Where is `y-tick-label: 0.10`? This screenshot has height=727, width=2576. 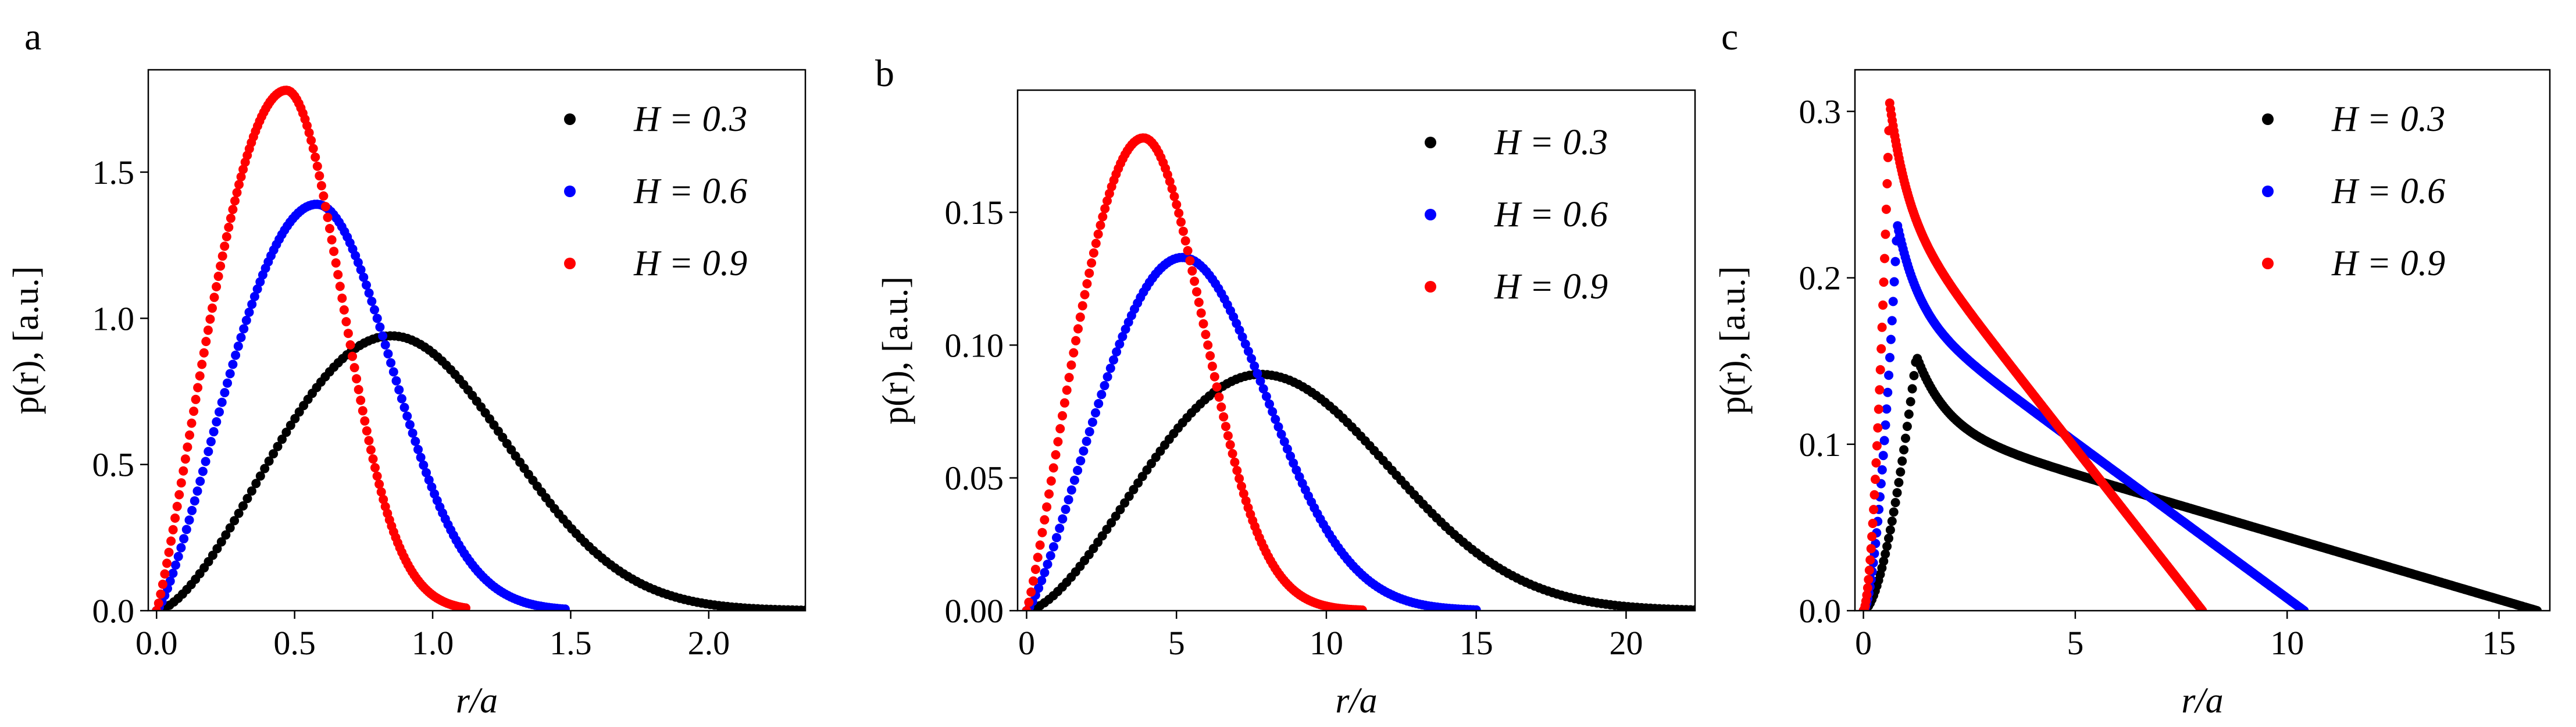 y-tick-label: 0.10 is located at coordinates (975, 345).